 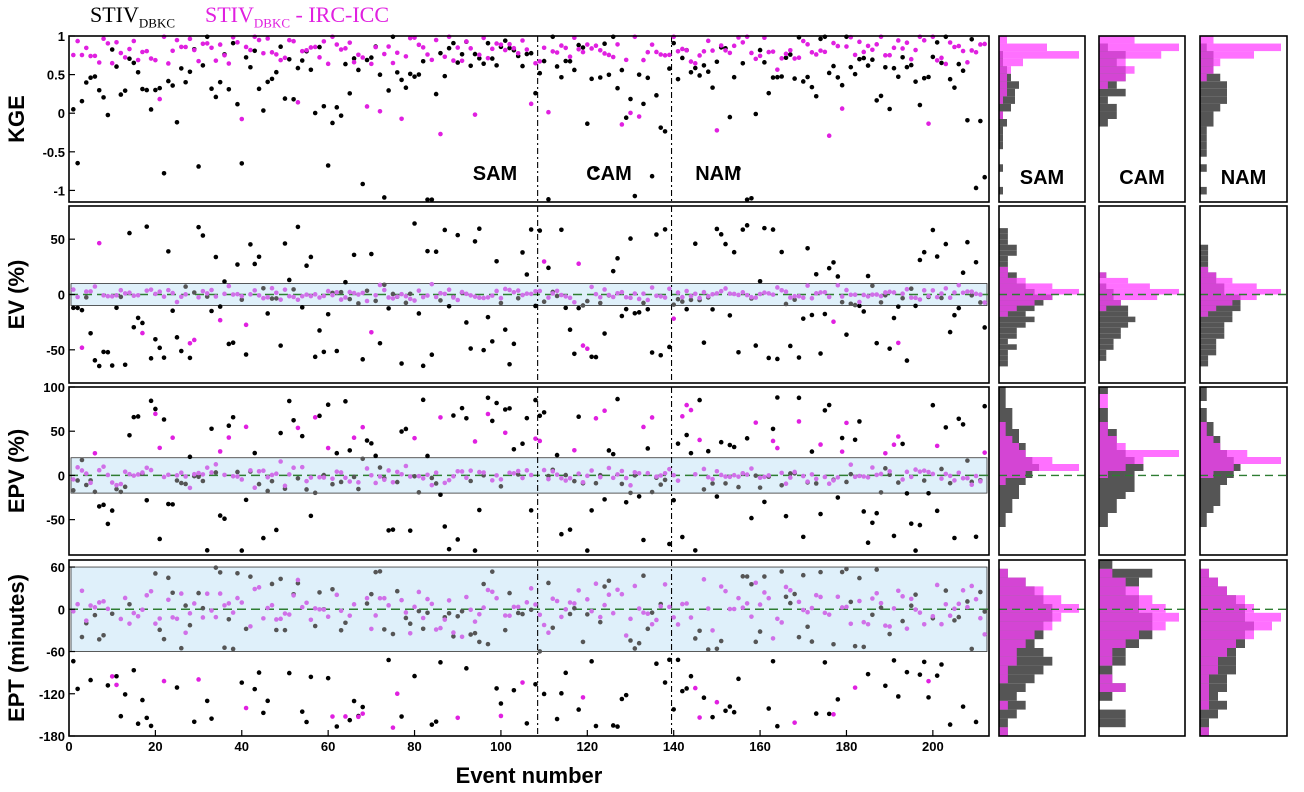 I want to click on ept-ytick-label-4: -180, so click(x=52, y=736).